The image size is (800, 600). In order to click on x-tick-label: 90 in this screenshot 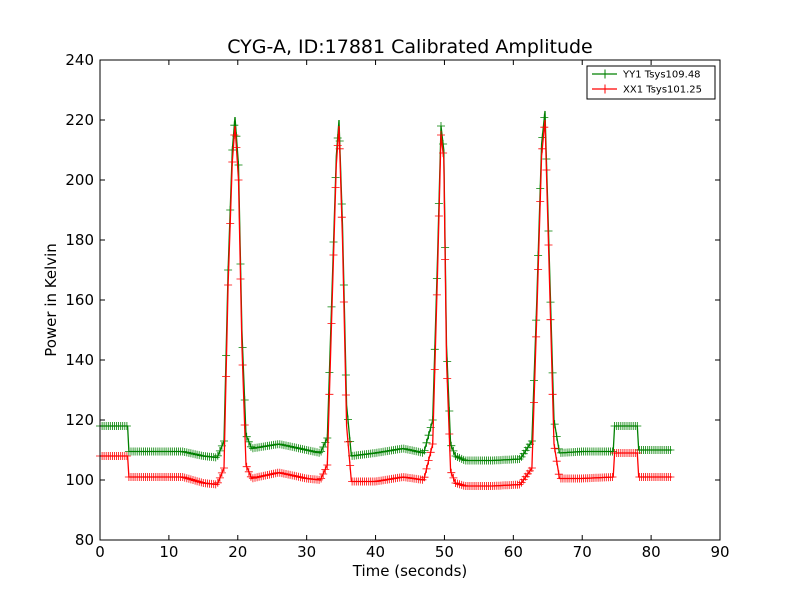, I will do `click(719, 552)`.